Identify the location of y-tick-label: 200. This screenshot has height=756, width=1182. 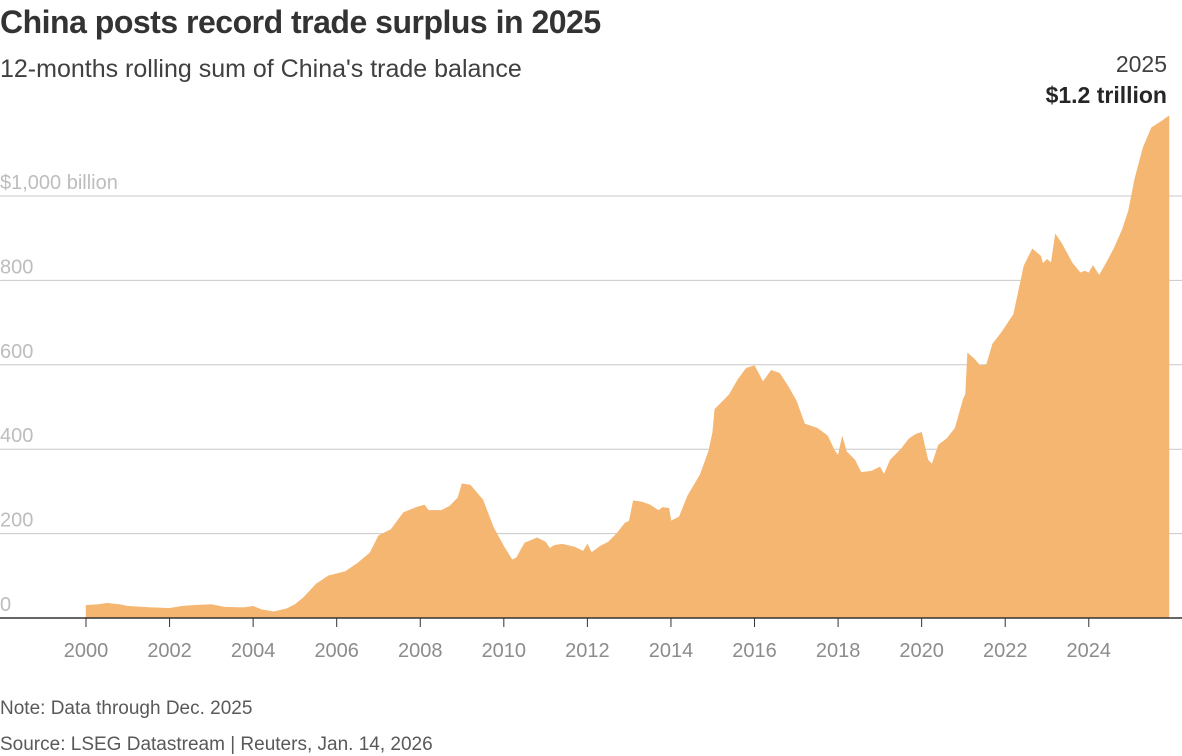
(16, 521).